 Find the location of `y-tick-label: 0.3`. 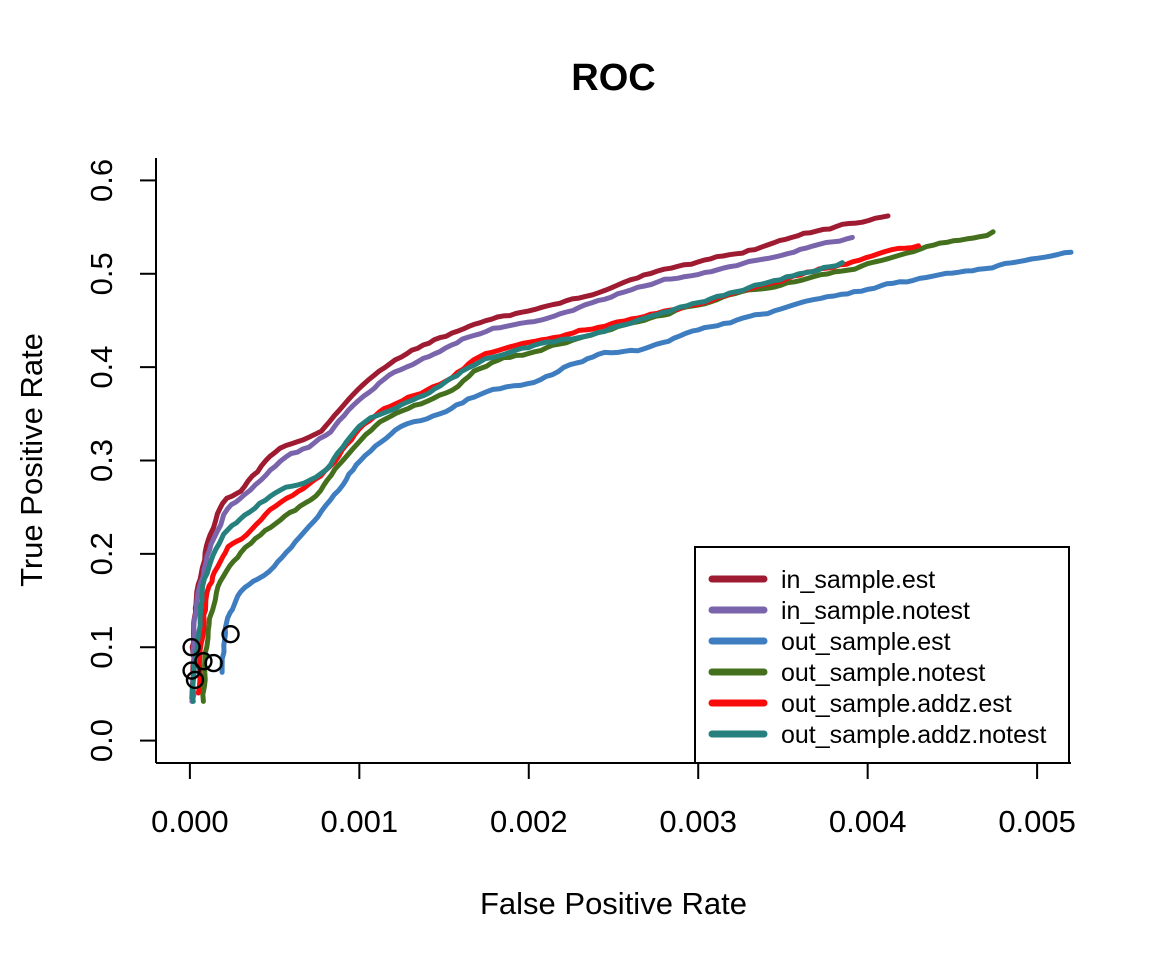

y-tick-label: 0.3 is located at coordinates (101, 460).